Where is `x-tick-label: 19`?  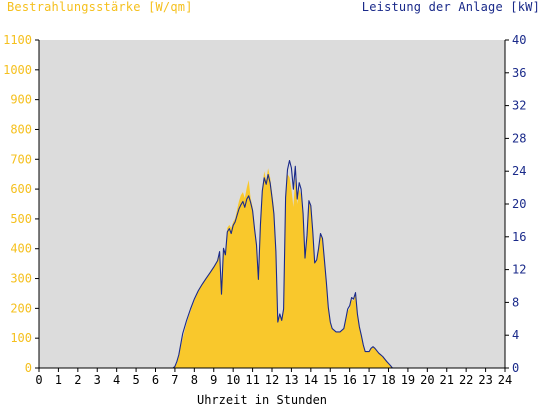 x-tick-label: 19 is located at coordinates (408, 380).